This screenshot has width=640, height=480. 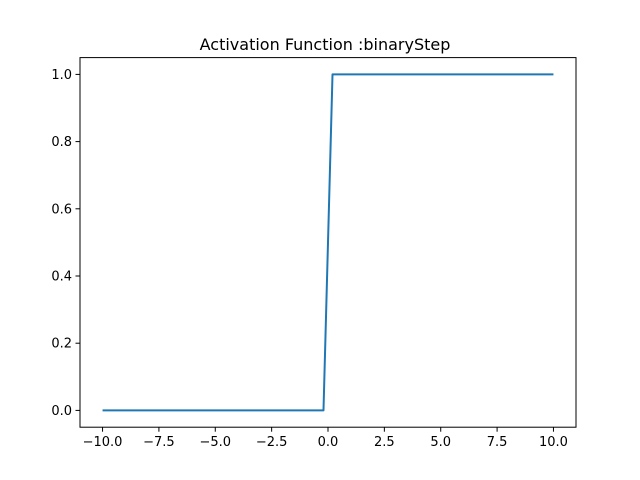 What do you see at coordinates (103, 442) in the screenshot?
I see `x-tick-label: −10.0` at bounding box center [103, 442].